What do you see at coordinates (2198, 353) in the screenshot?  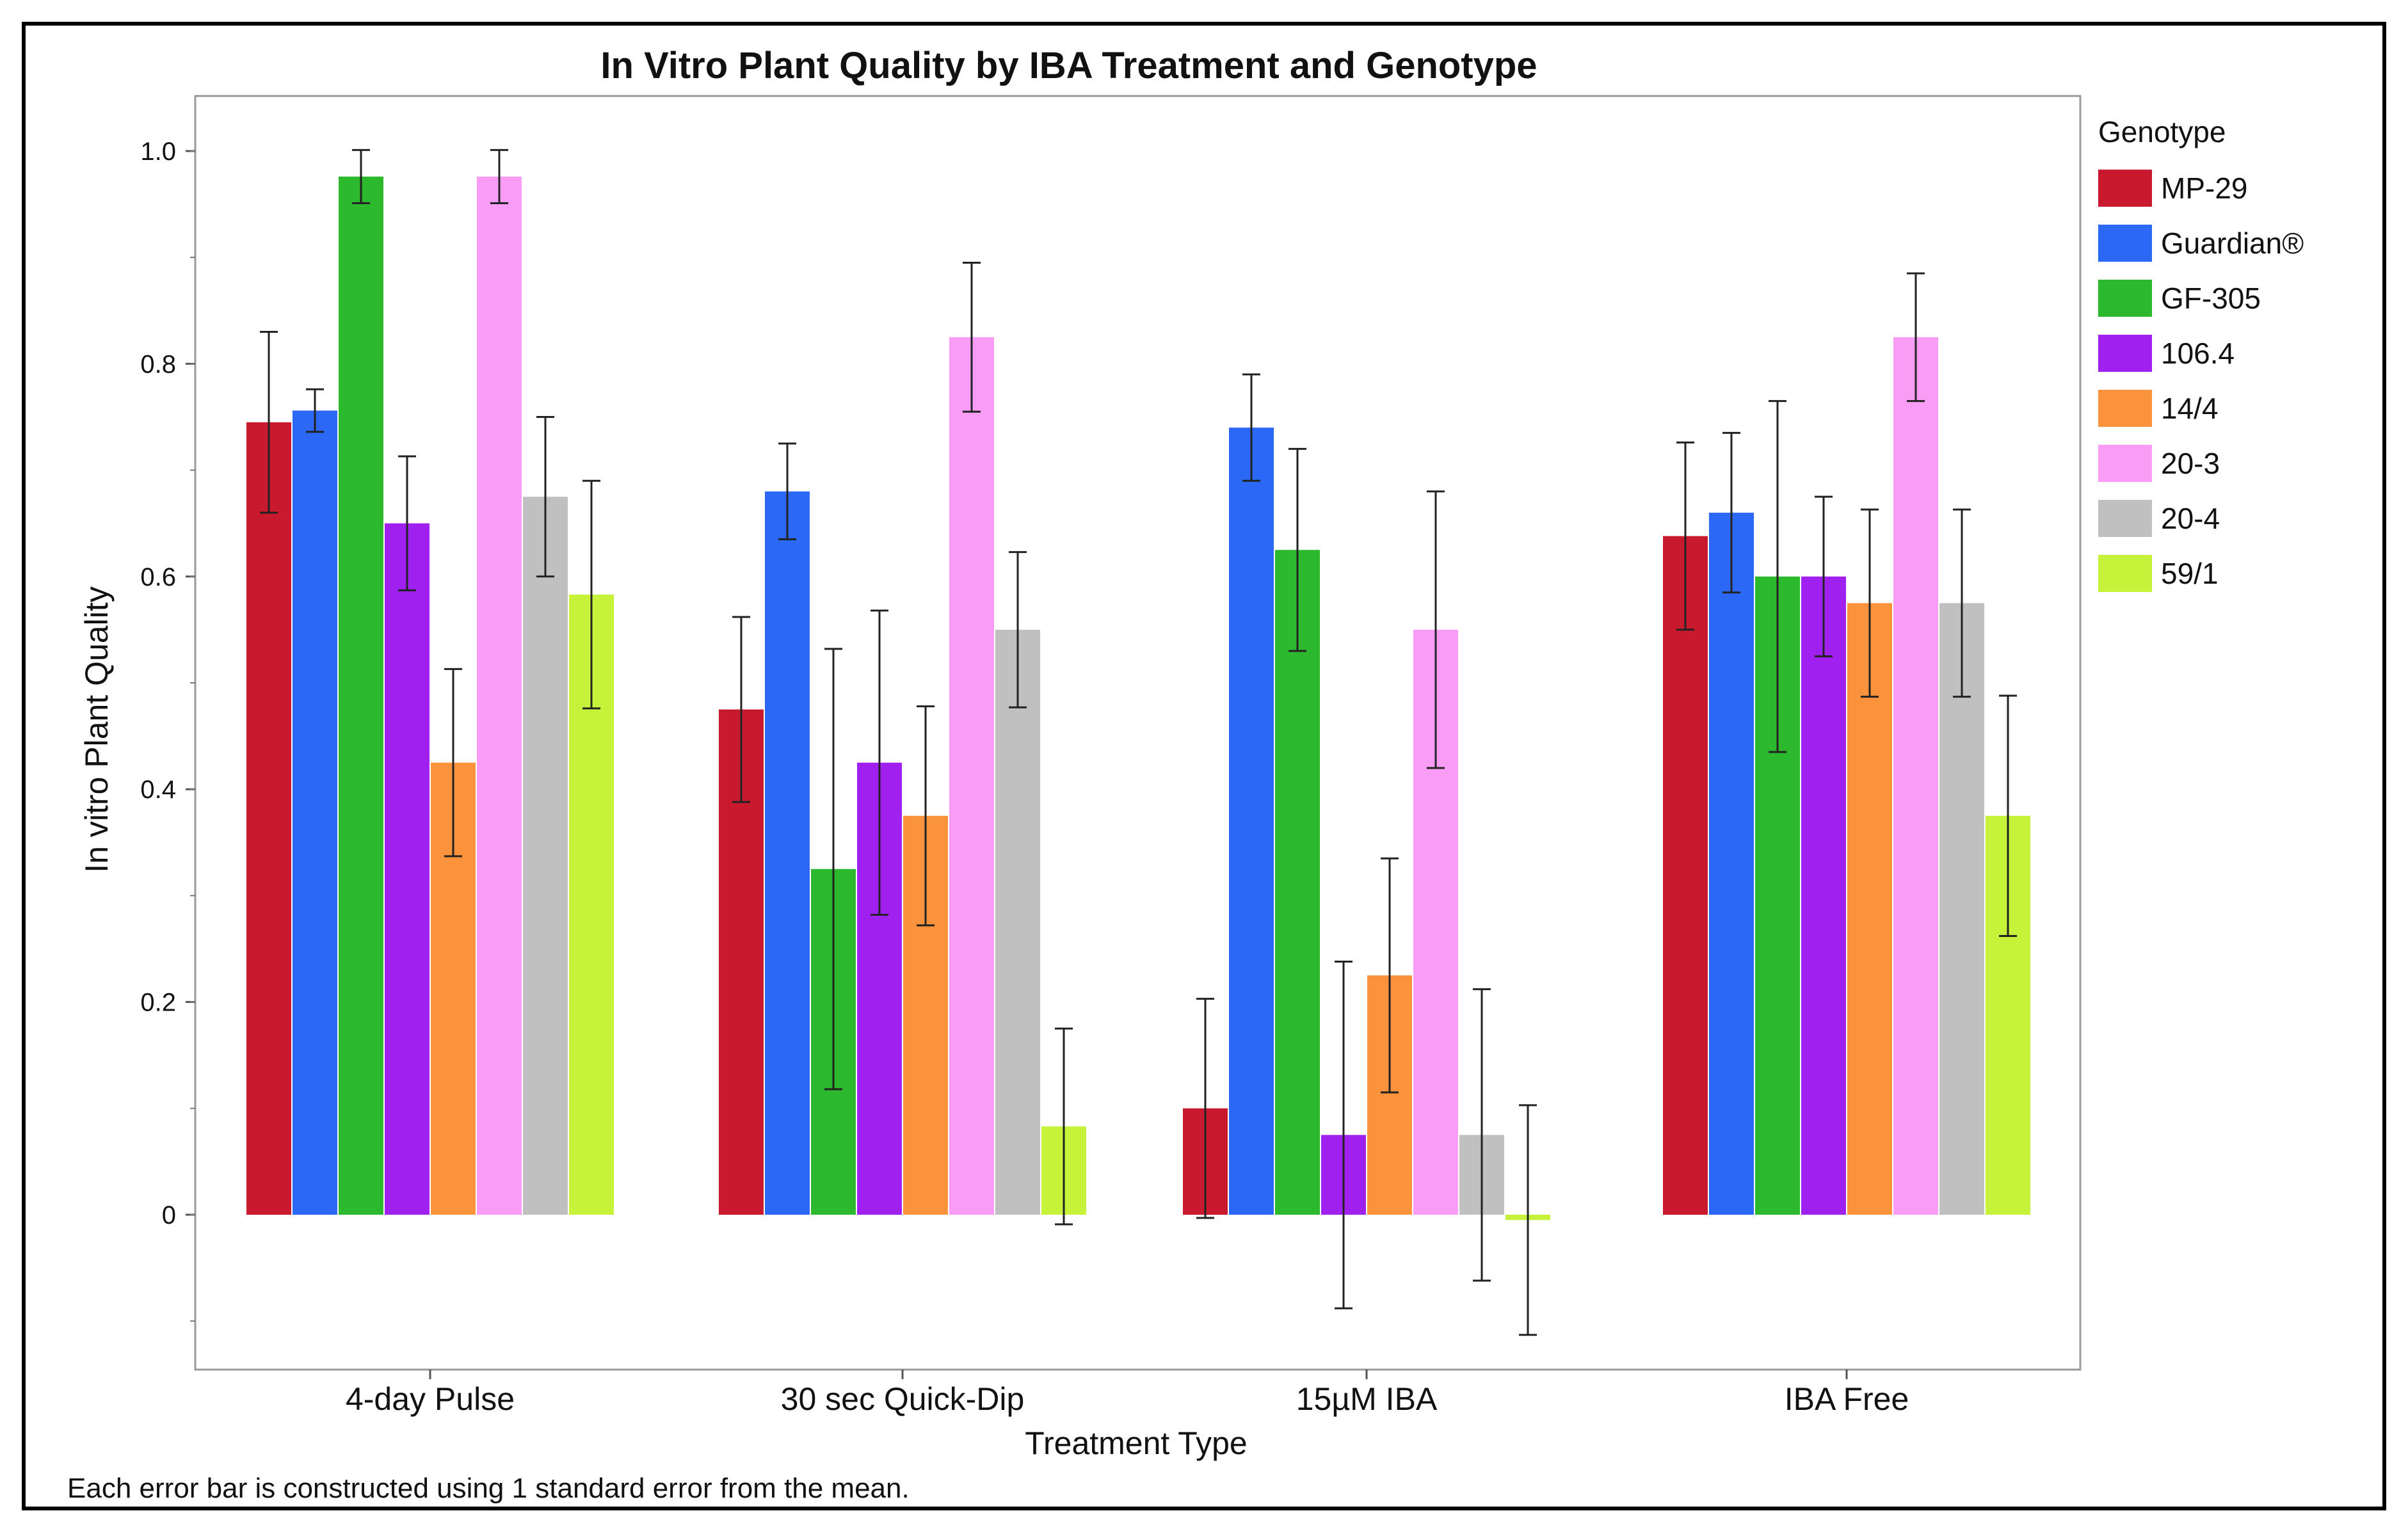 I see `legend-entry: 106.4` at bounding box center [2198, 353].